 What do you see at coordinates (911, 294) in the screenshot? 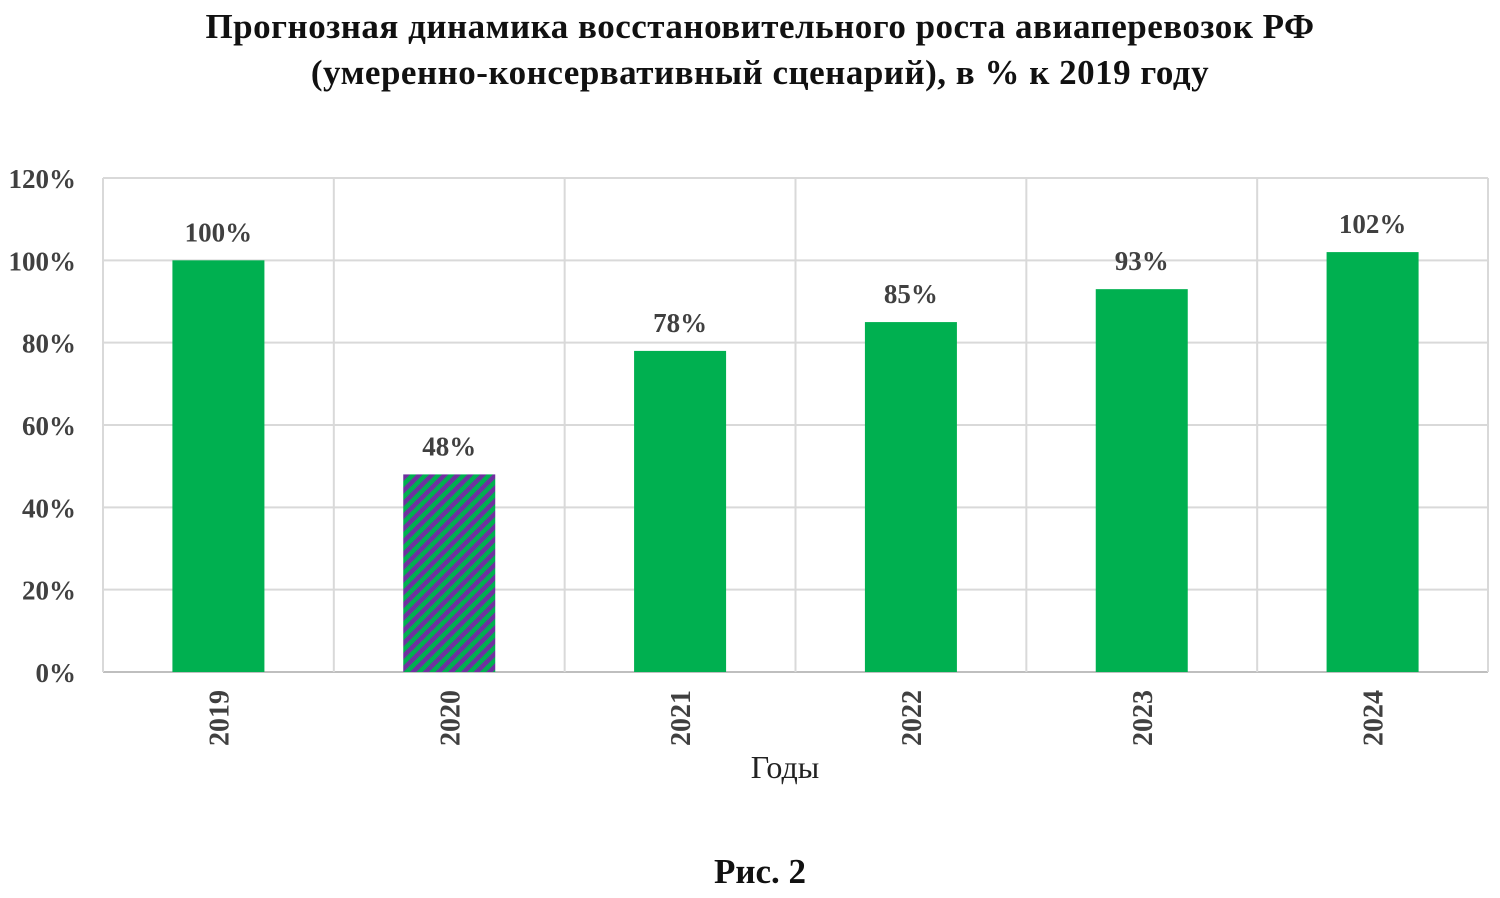
I see `data-label-2022: 85%` at bounding box center [911, 294].